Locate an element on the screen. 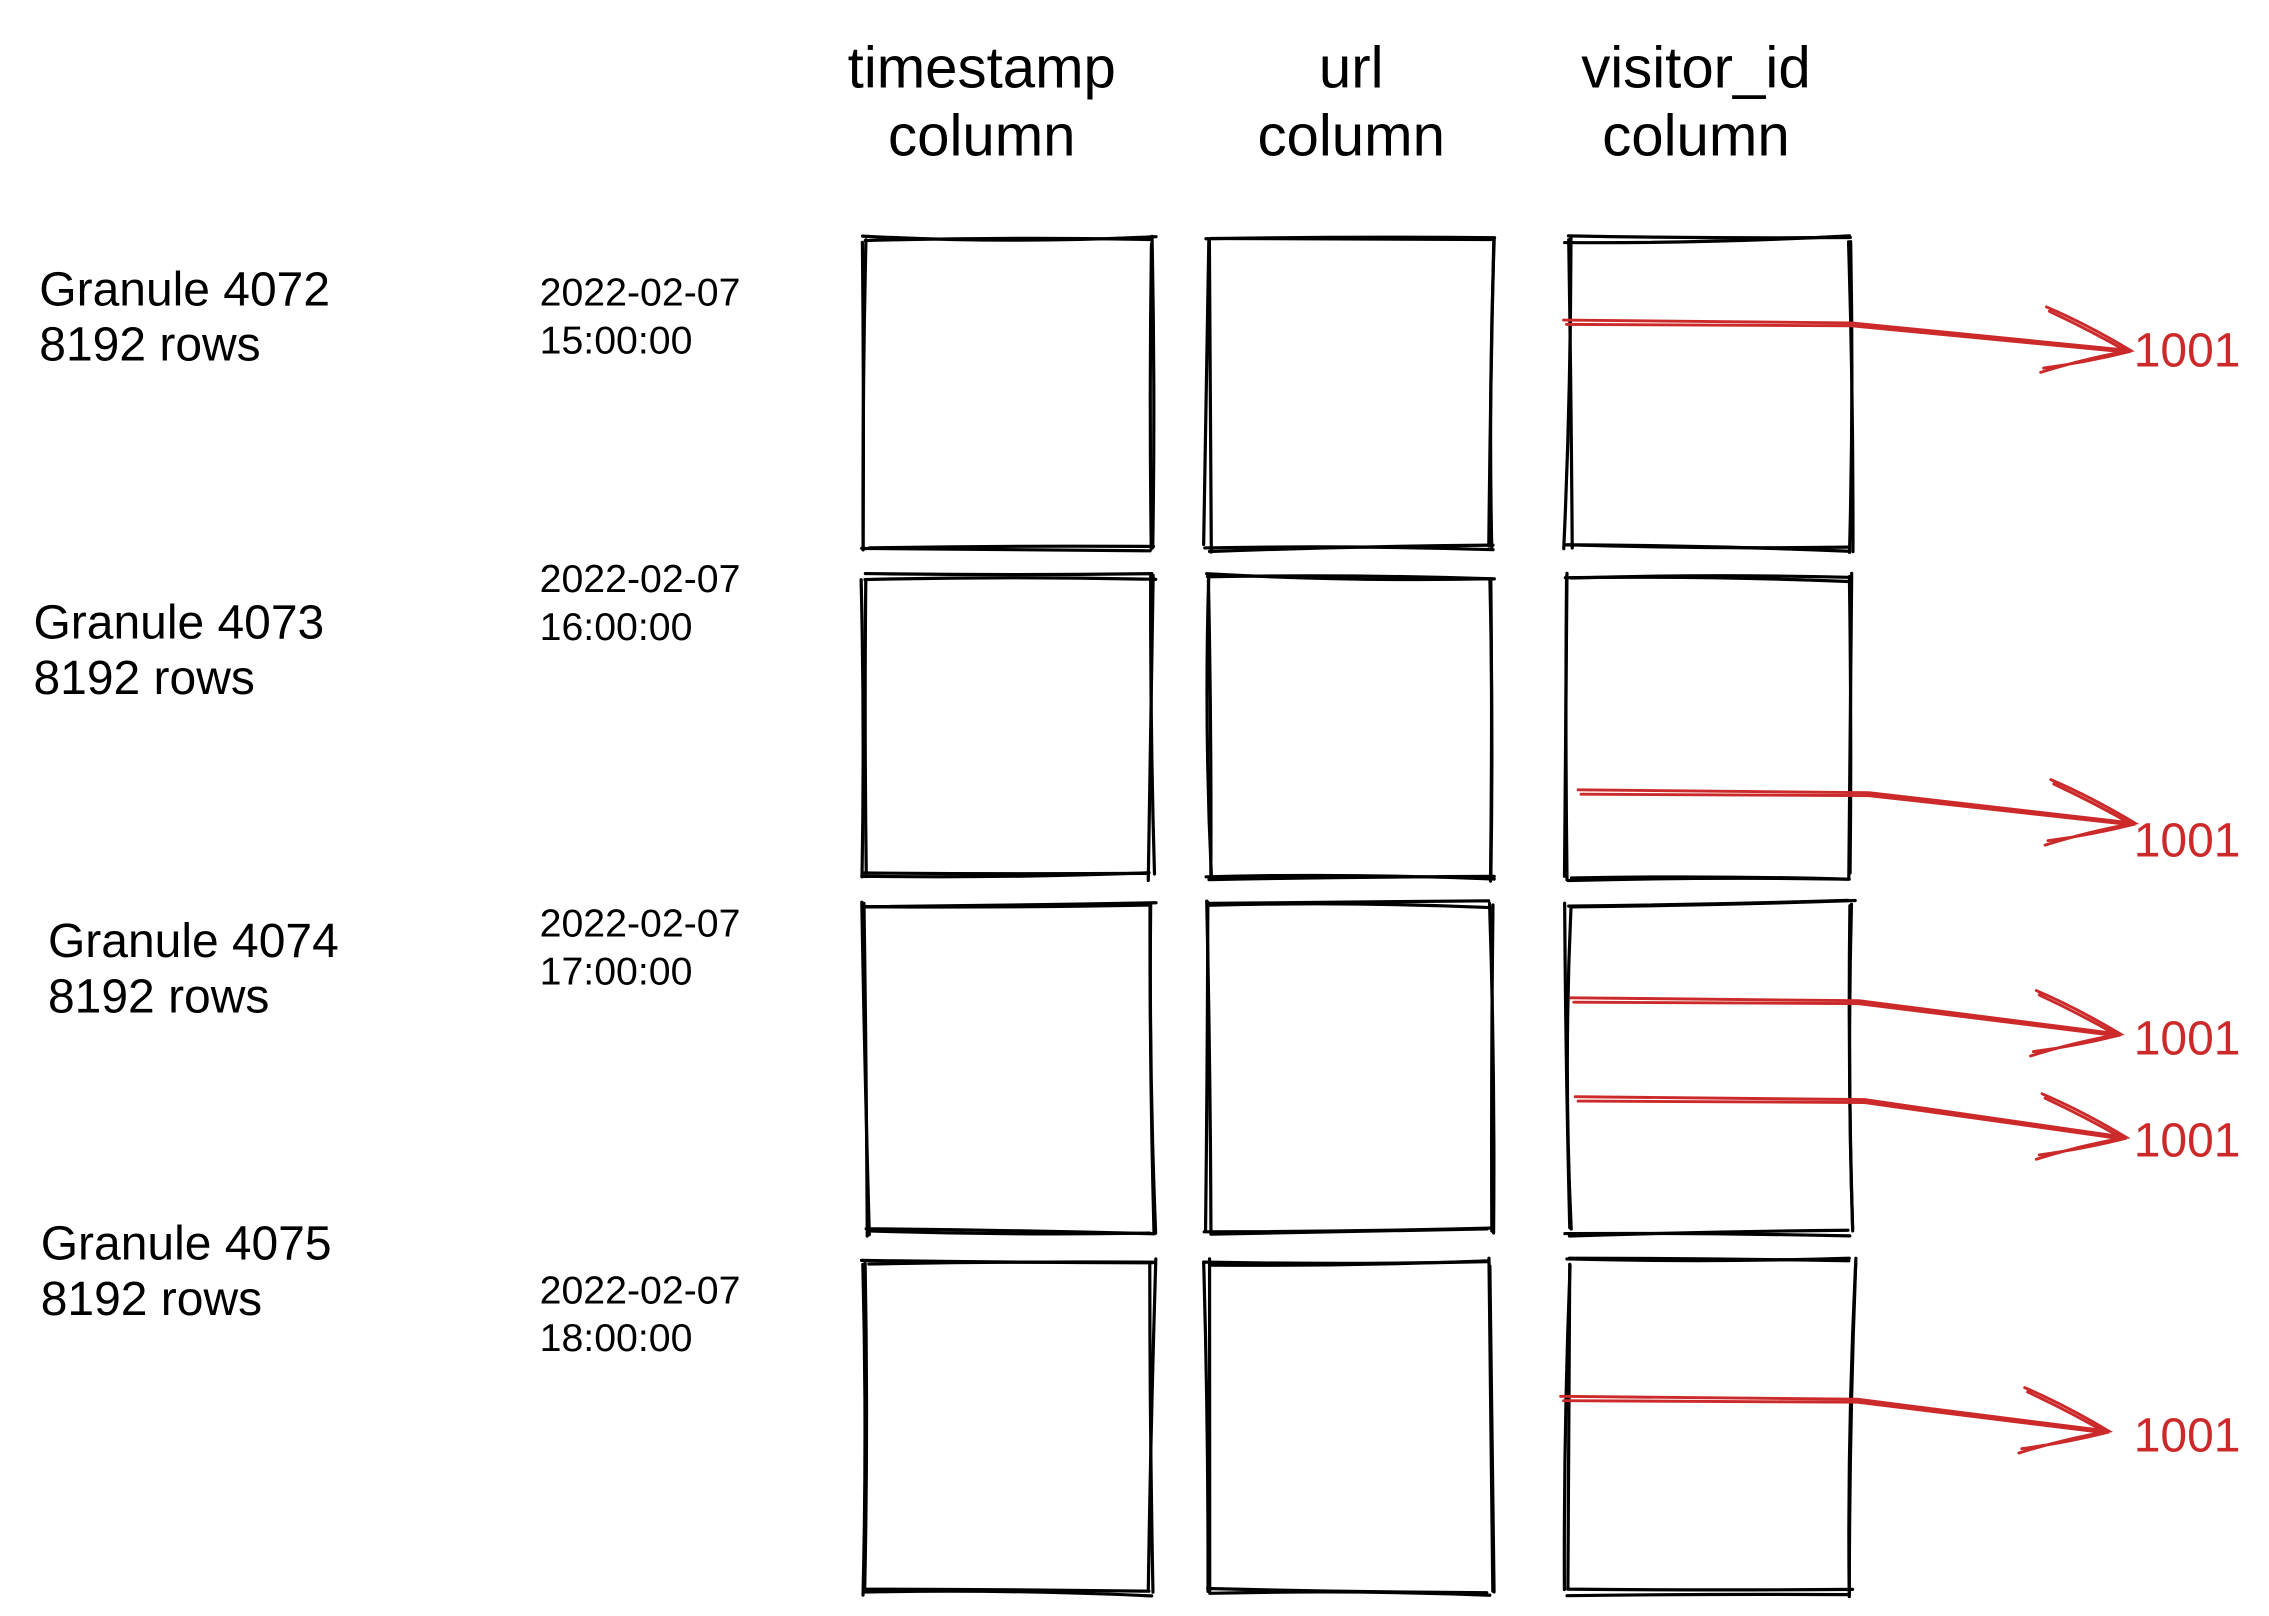 The image size is (2269, 1616). granule-min-time: 16:00:00 is located at coordinates (616, 627).